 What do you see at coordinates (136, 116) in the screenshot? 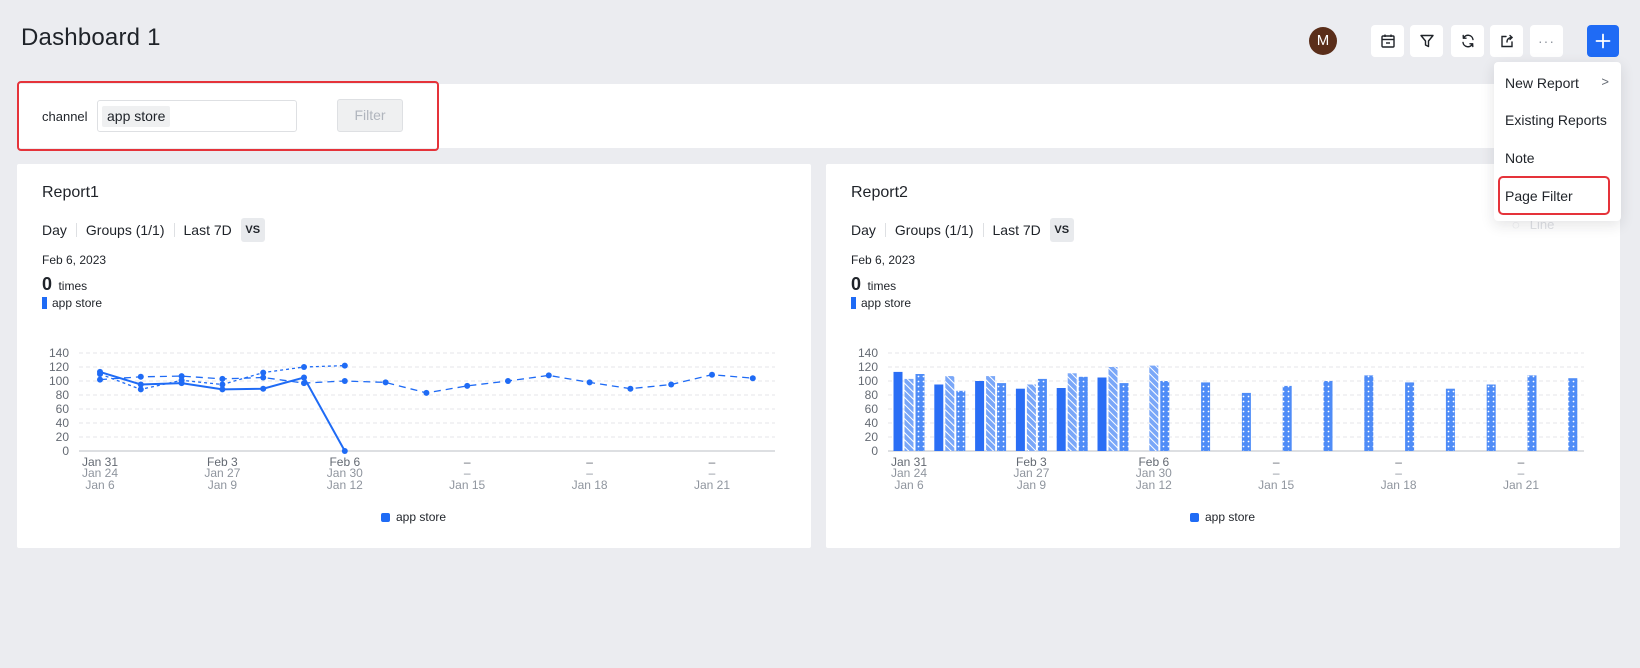
I see `channel-tag: app store` at bounding box center [136, 116].